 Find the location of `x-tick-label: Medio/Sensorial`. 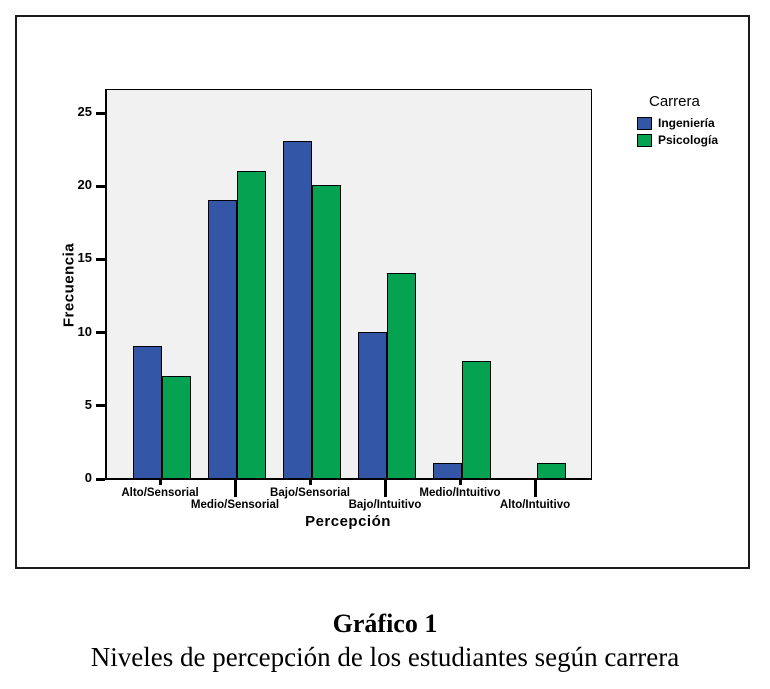

x-tick-label: Medio/Sensorial is located at coordinates (235, 505).